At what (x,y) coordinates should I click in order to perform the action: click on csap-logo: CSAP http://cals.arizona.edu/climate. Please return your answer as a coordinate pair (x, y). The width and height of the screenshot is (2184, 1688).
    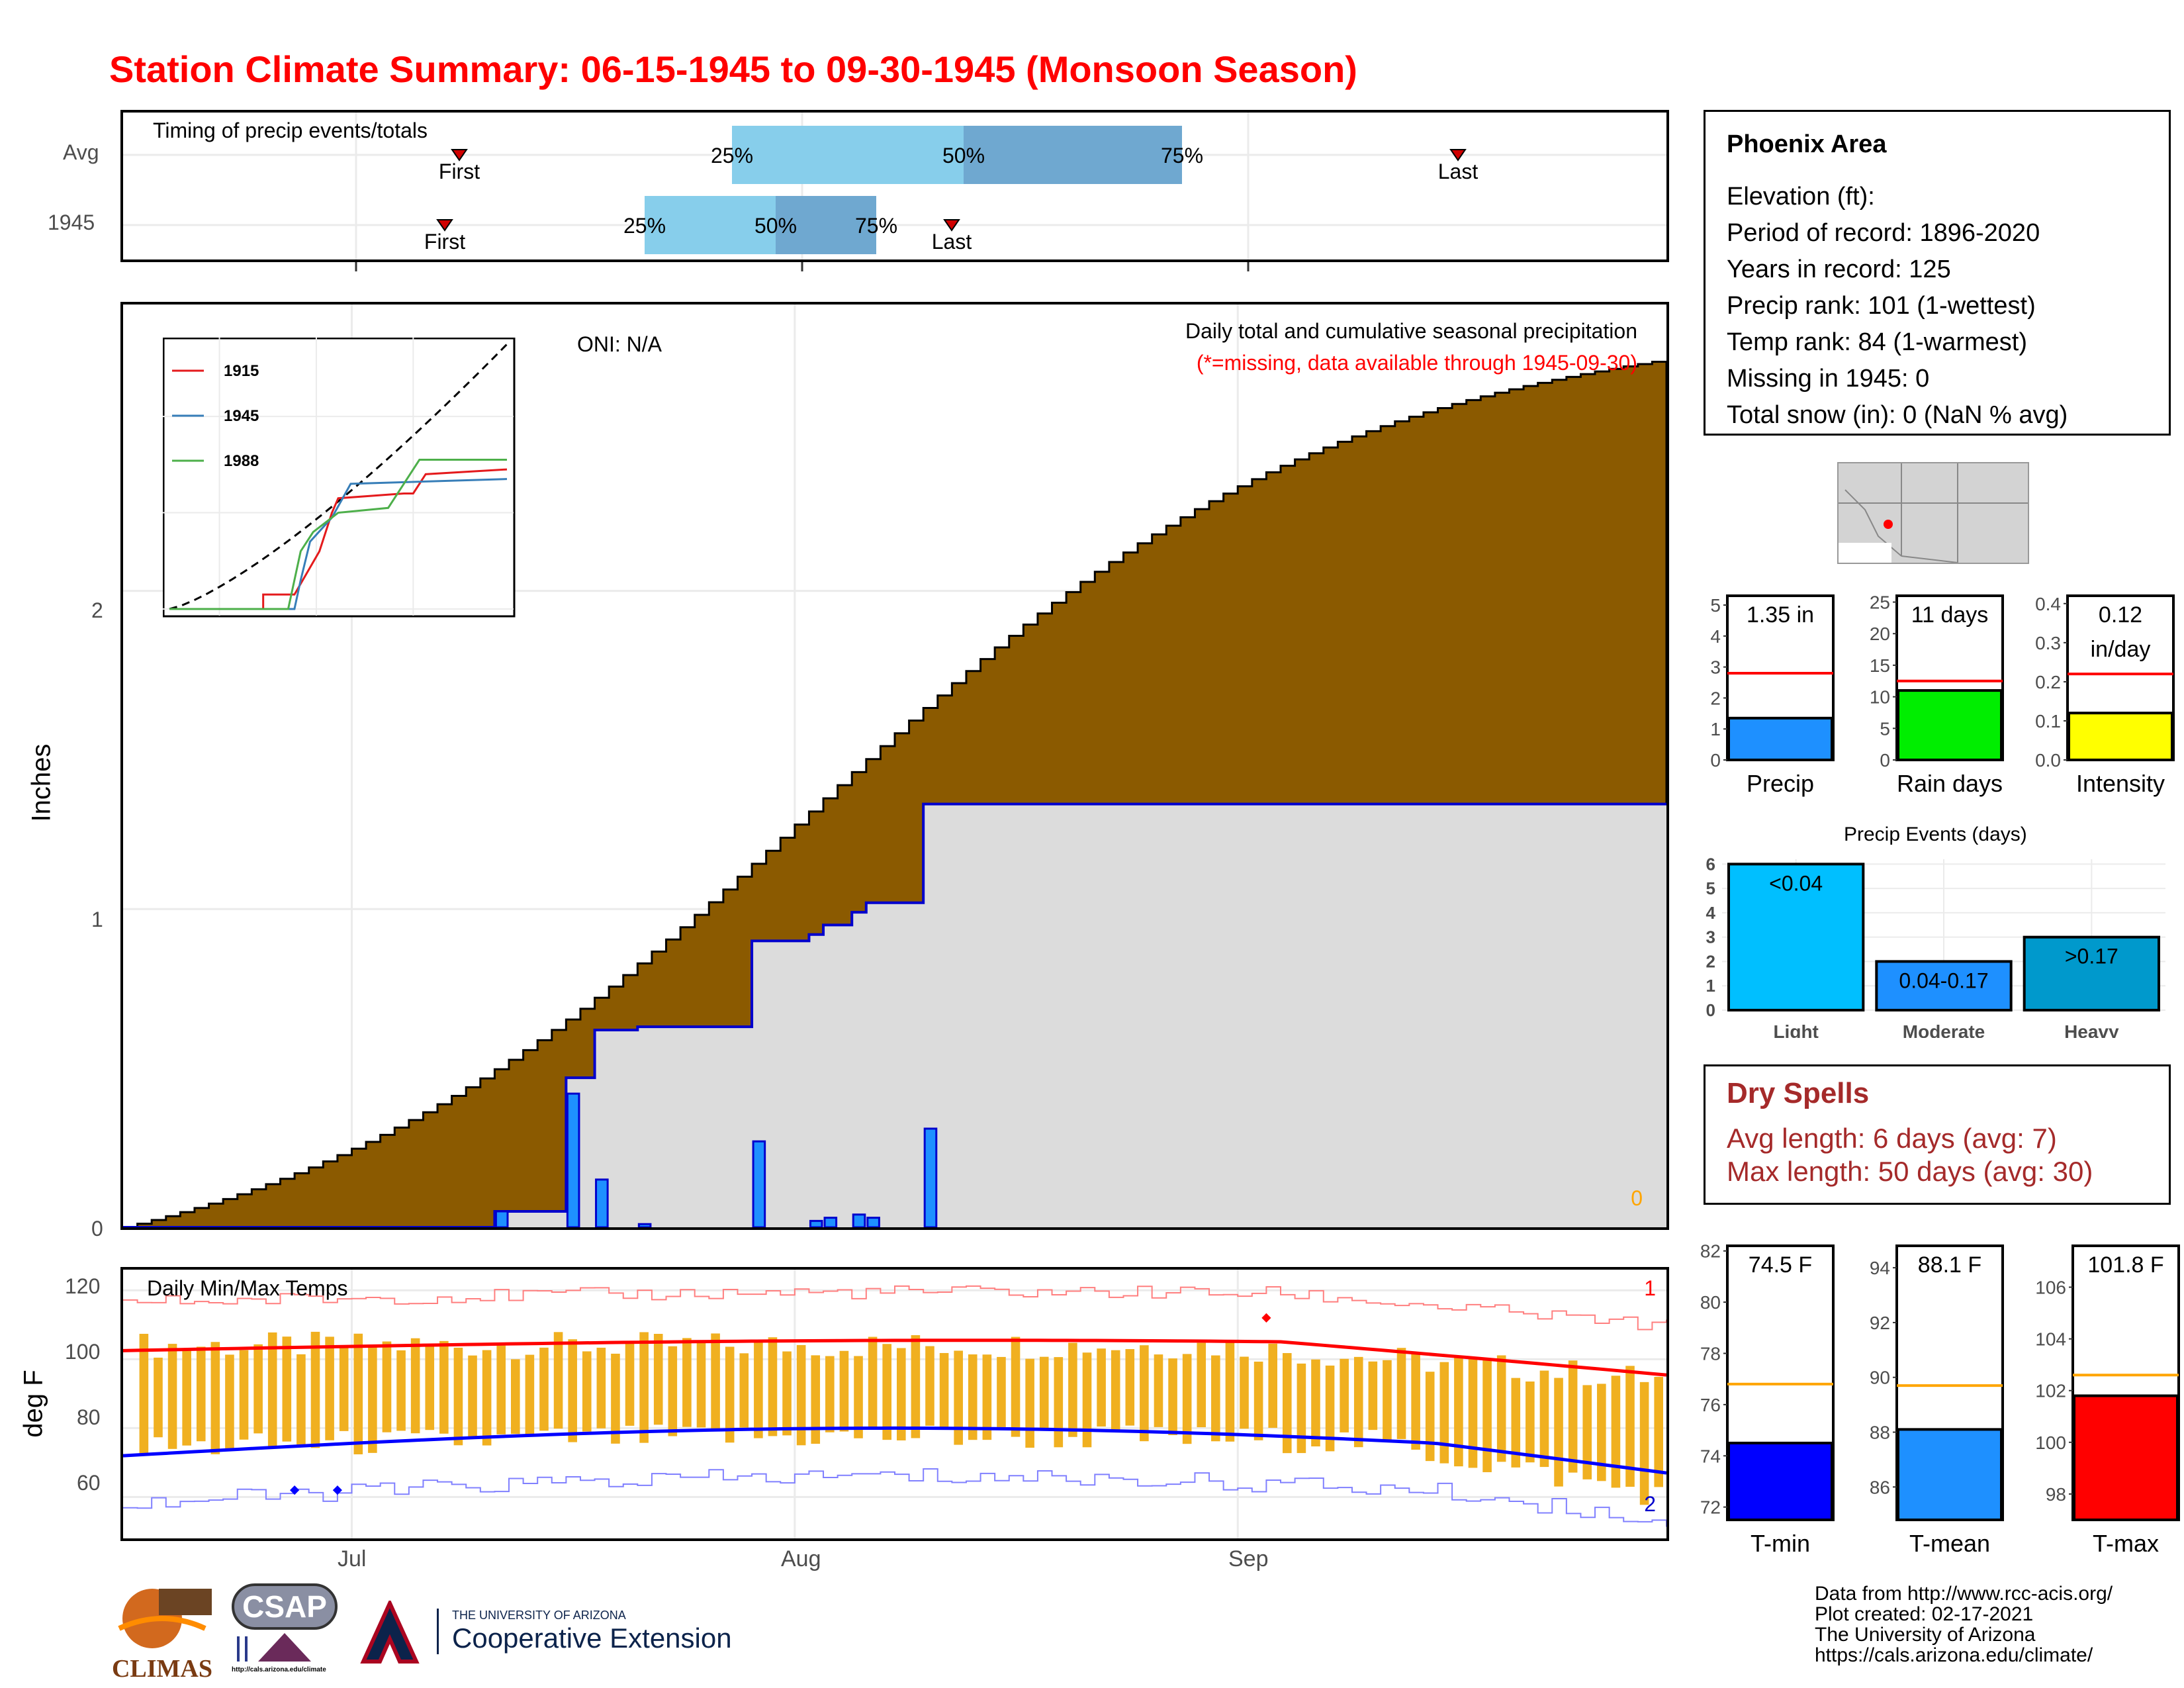
    Looking at the image, I should click on (291, 1633).